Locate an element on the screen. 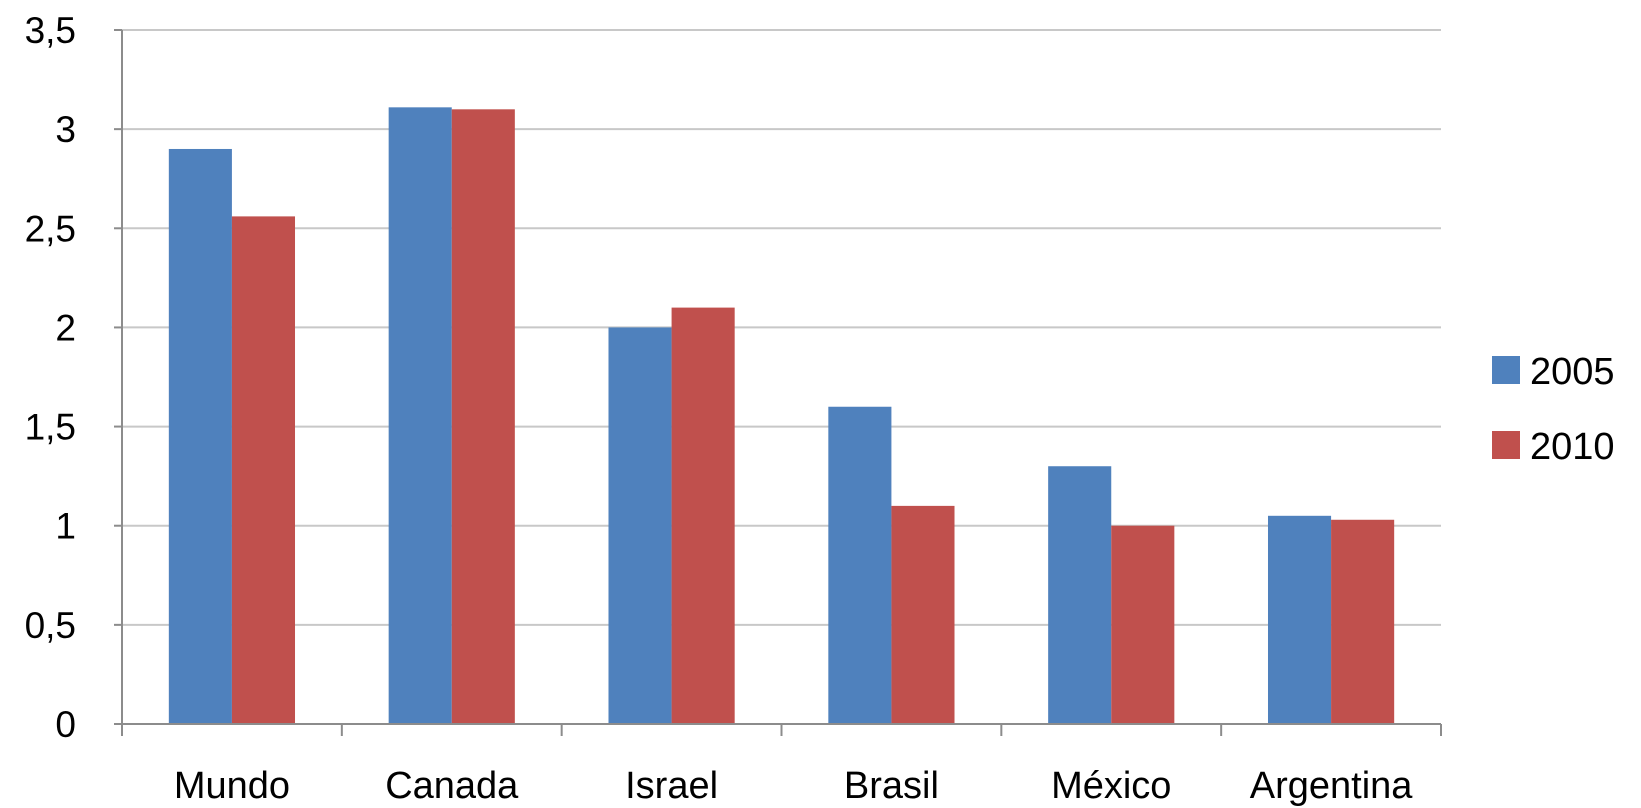  y-axis-tick-label: 3 is located at coordinates (65, 129).